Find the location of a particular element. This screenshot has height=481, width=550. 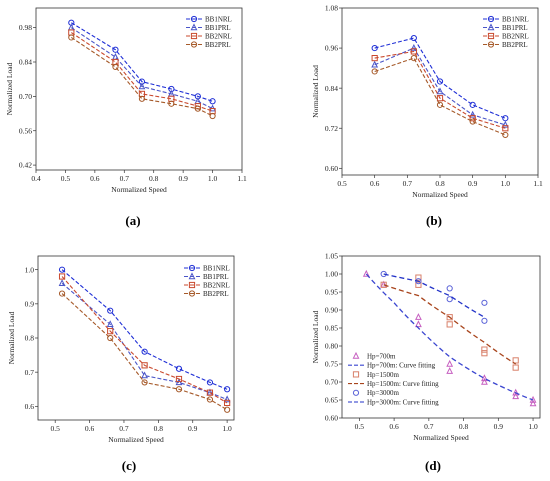

series-hp-1500m-curve-fitting is located at coordinates (450, 324).